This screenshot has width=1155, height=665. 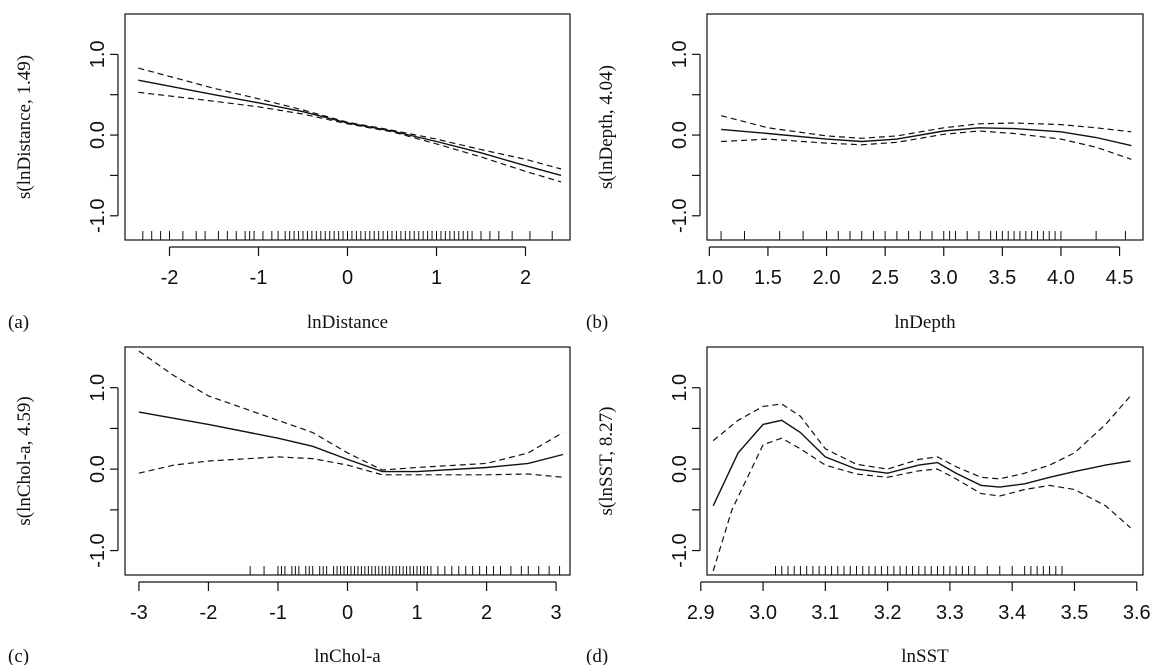 I want to click on x-tick-label: 4.5, so click(x=1120, y=278).